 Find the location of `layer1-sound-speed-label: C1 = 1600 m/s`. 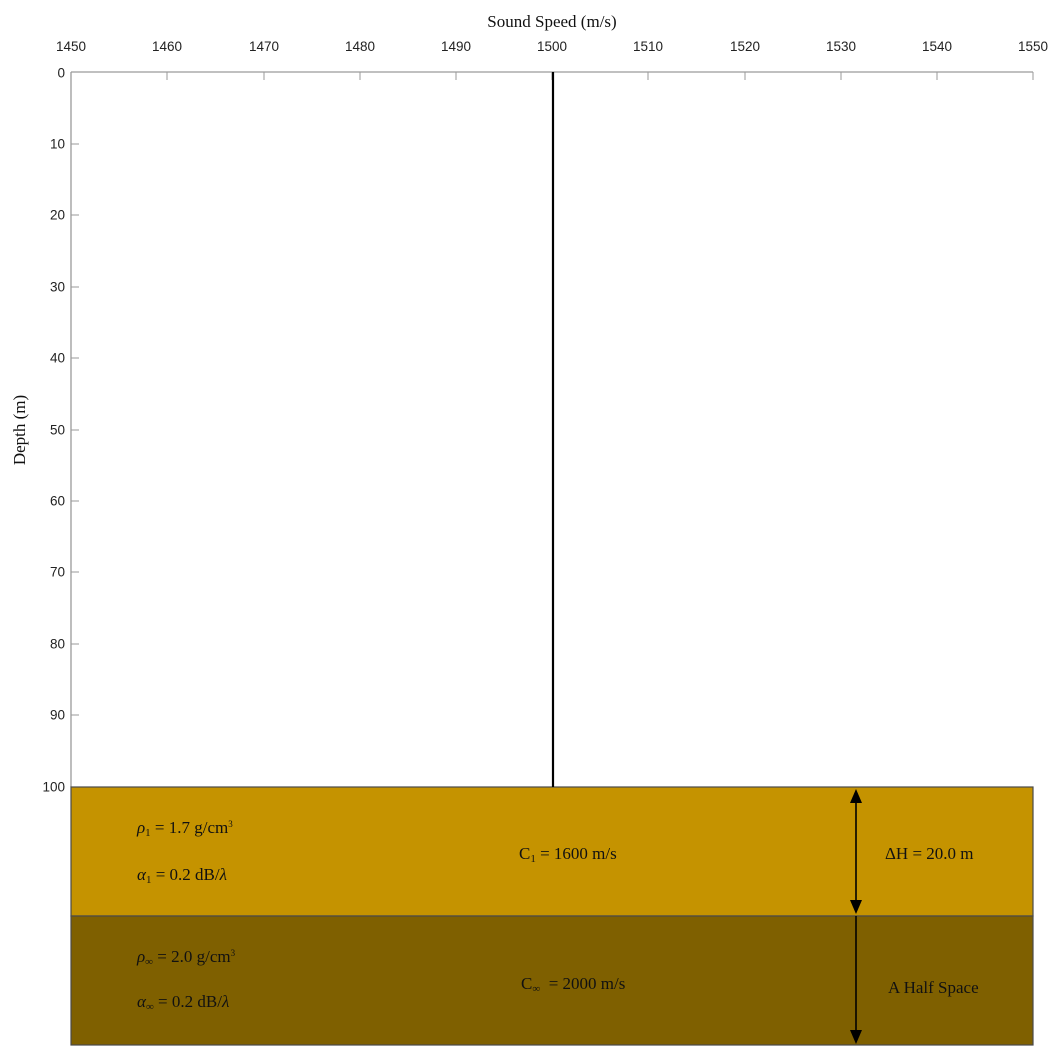

layer1-sound-speed-label: C1 = 1600 m/s is located at coordinates (568, 854).